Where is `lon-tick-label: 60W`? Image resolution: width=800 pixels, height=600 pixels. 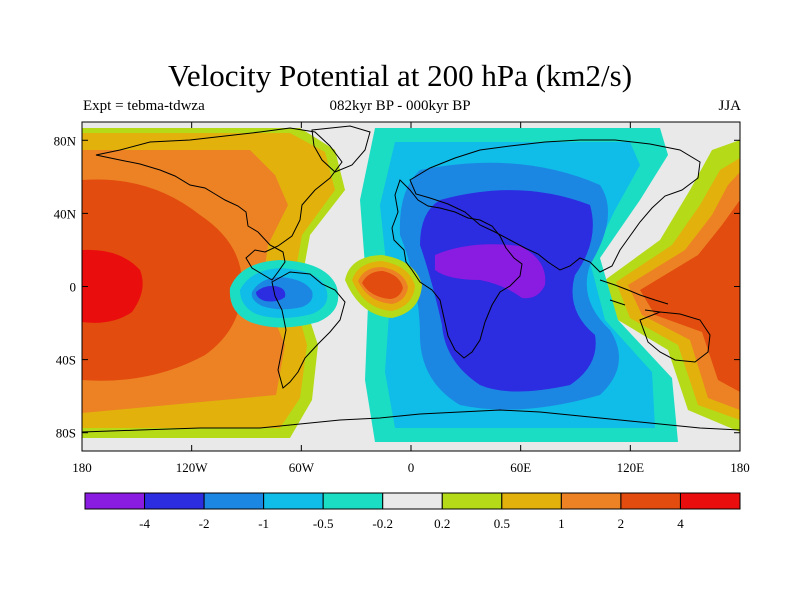
lon-tick-label: 60W is located at coordinates (302, 467).